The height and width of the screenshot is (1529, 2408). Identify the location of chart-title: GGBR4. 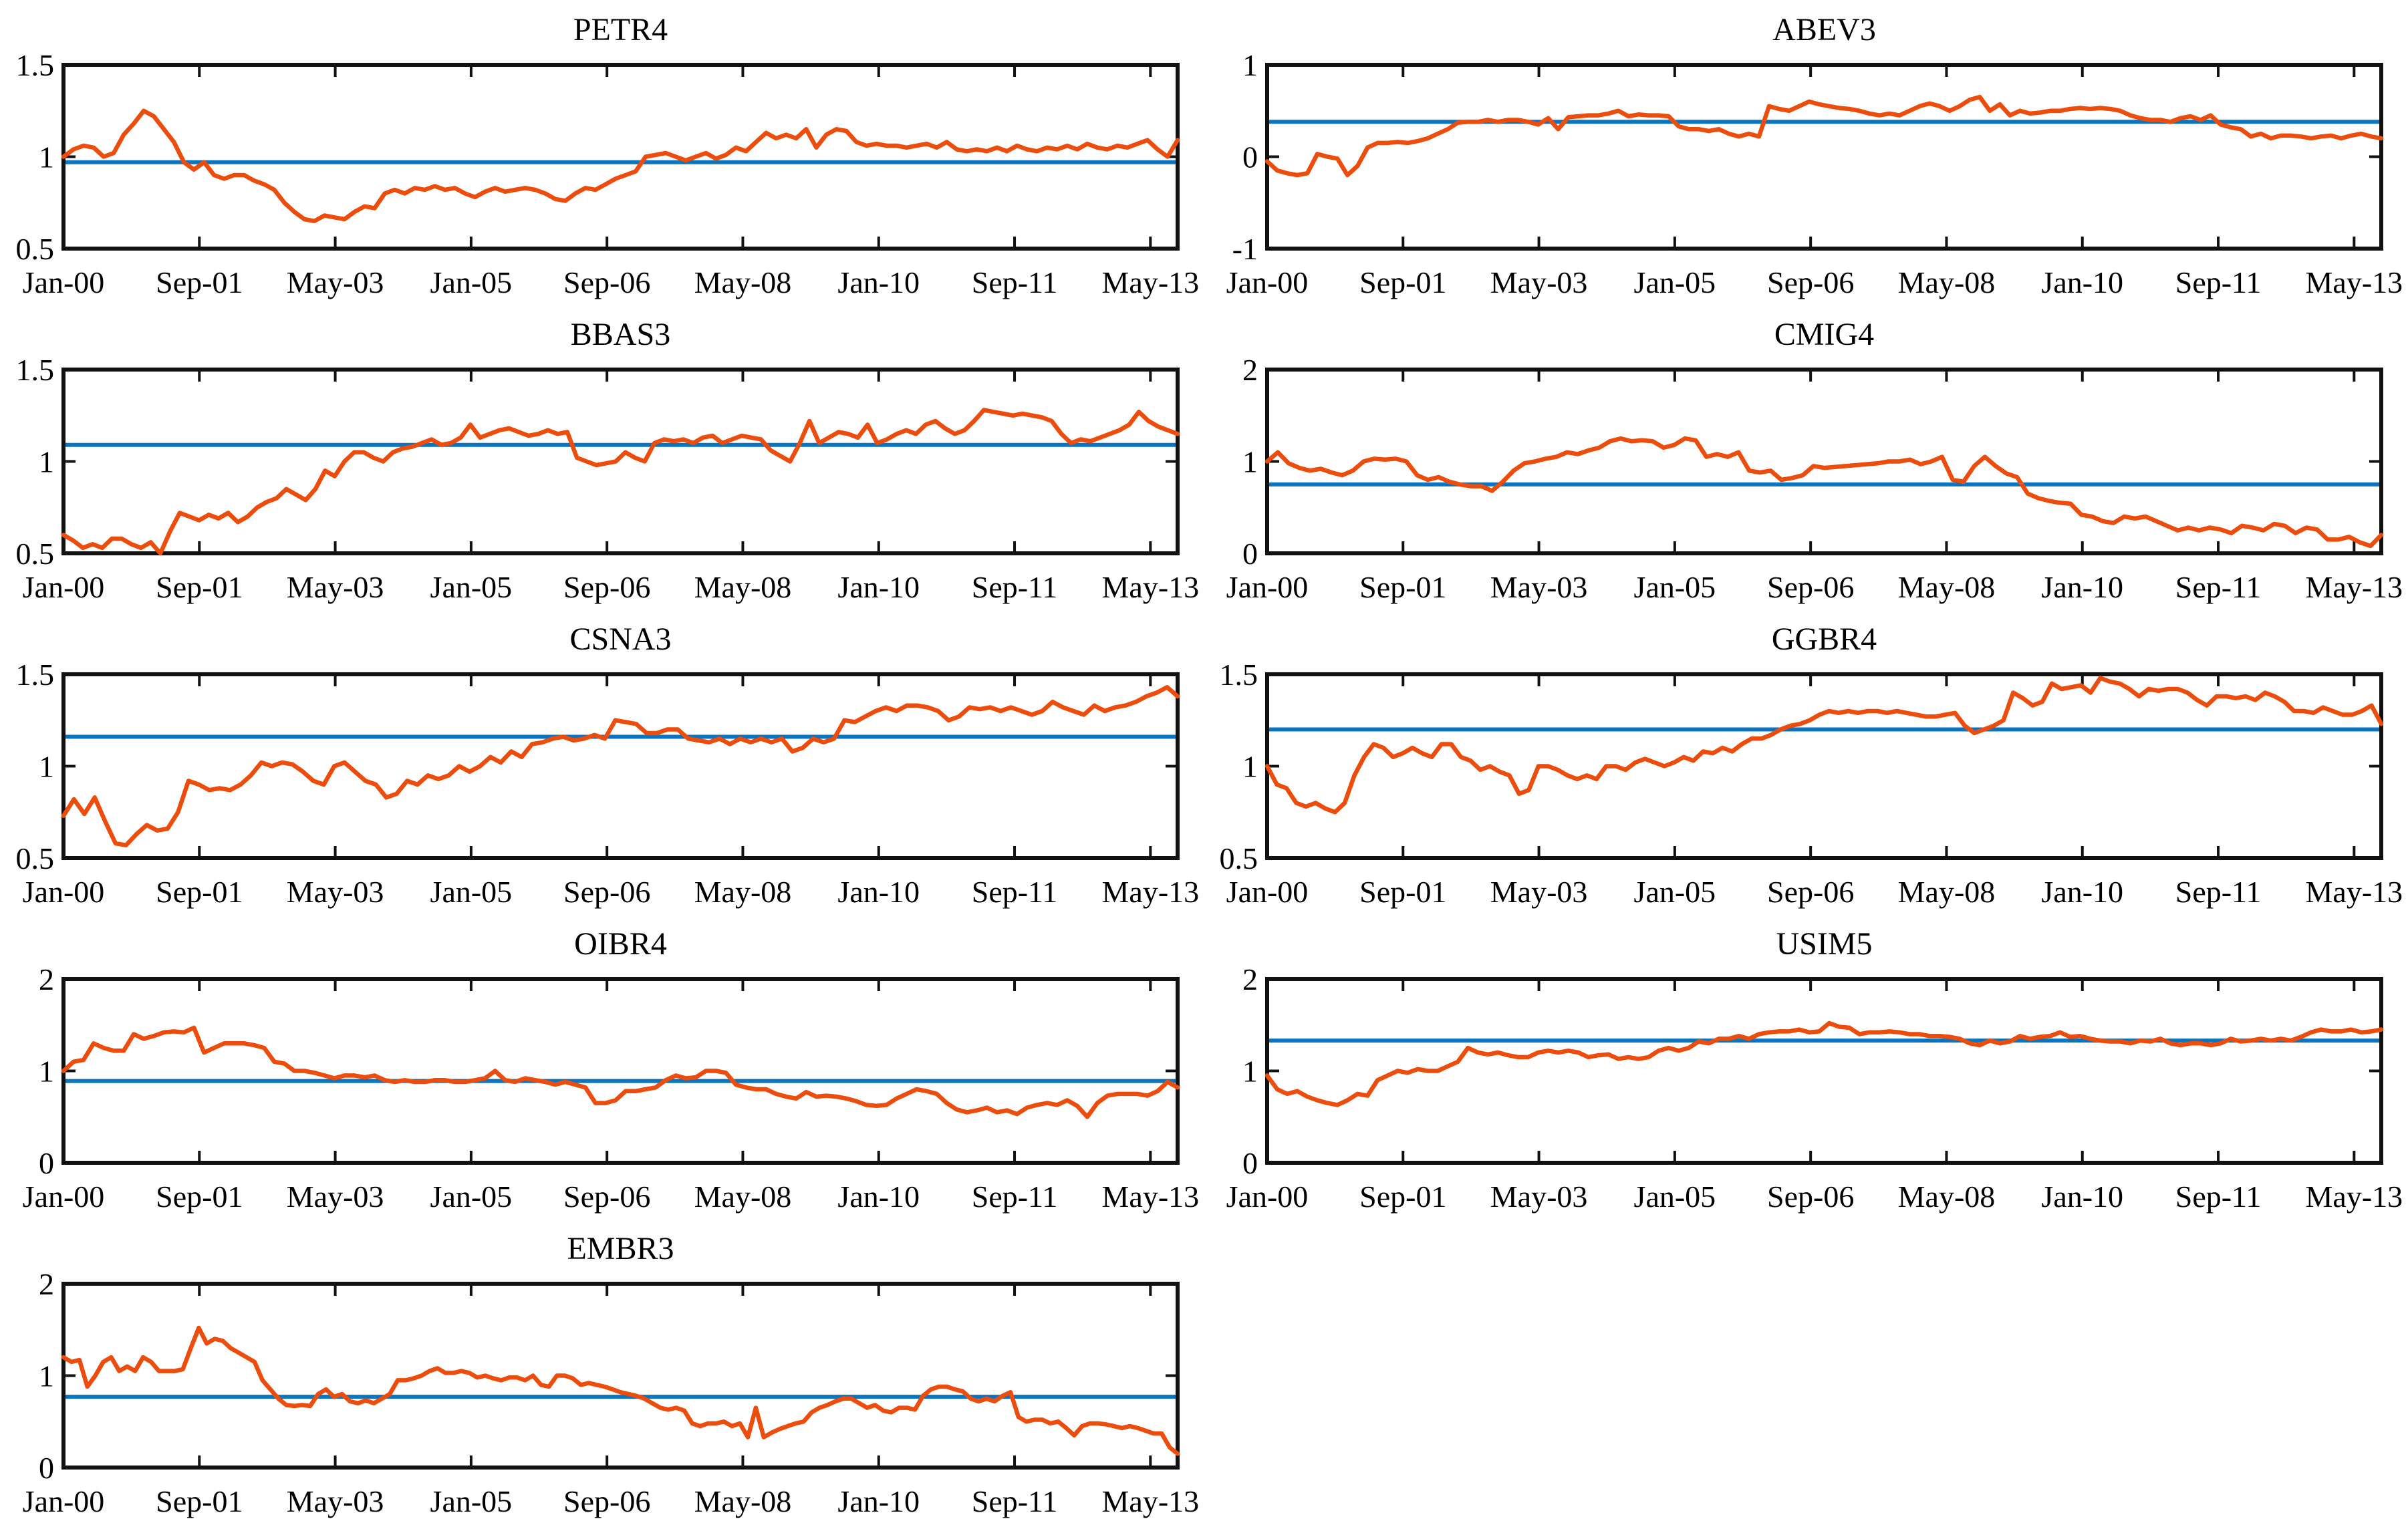
(1824, 639).